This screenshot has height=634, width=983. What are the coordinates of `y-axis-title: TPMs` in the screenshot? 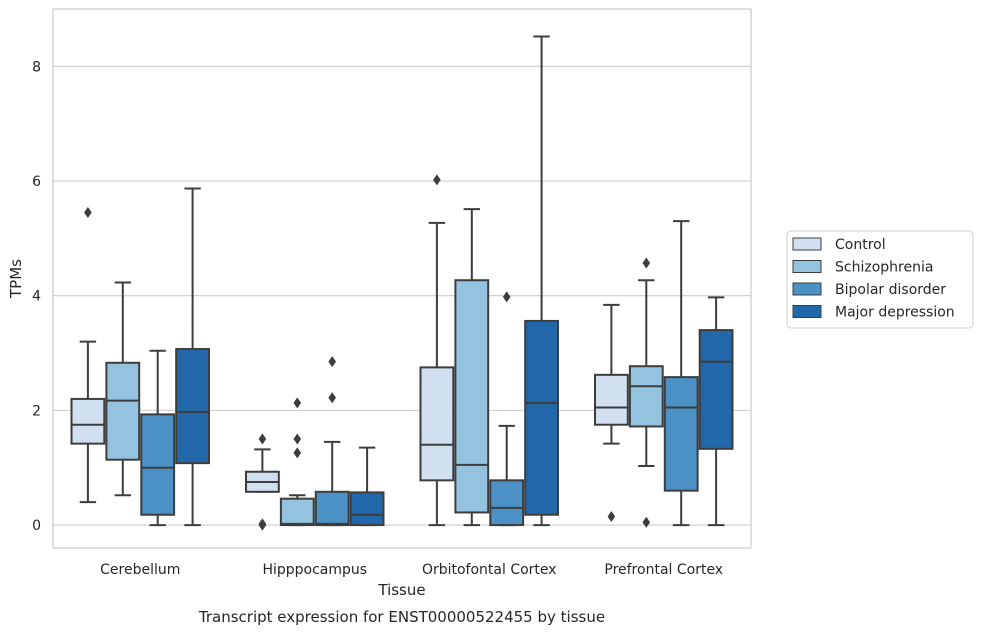 It's located at (16, 279).